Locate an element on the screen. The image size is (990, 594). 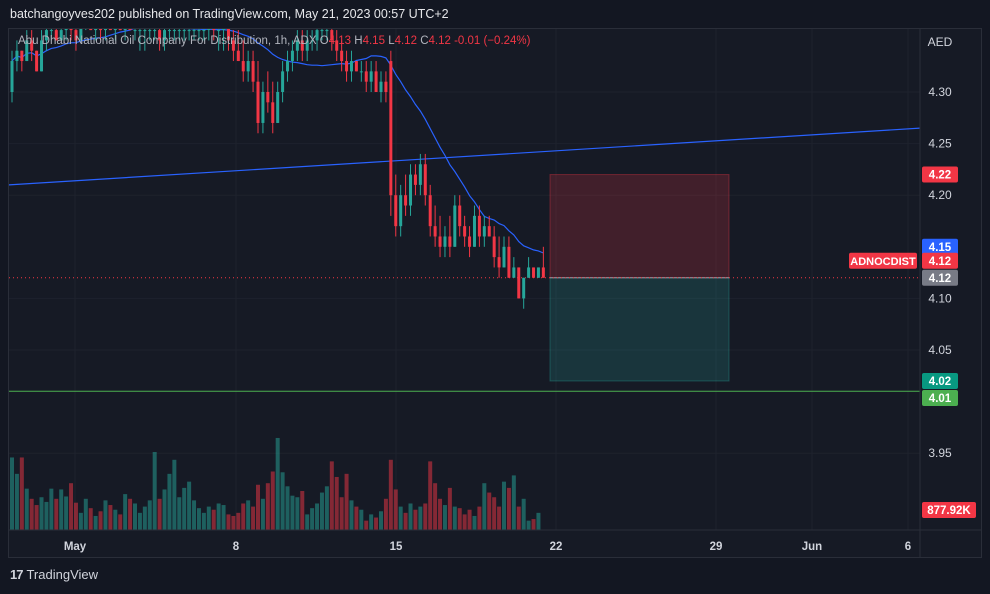
currency-label: AED is located at coordinates (940, 42).